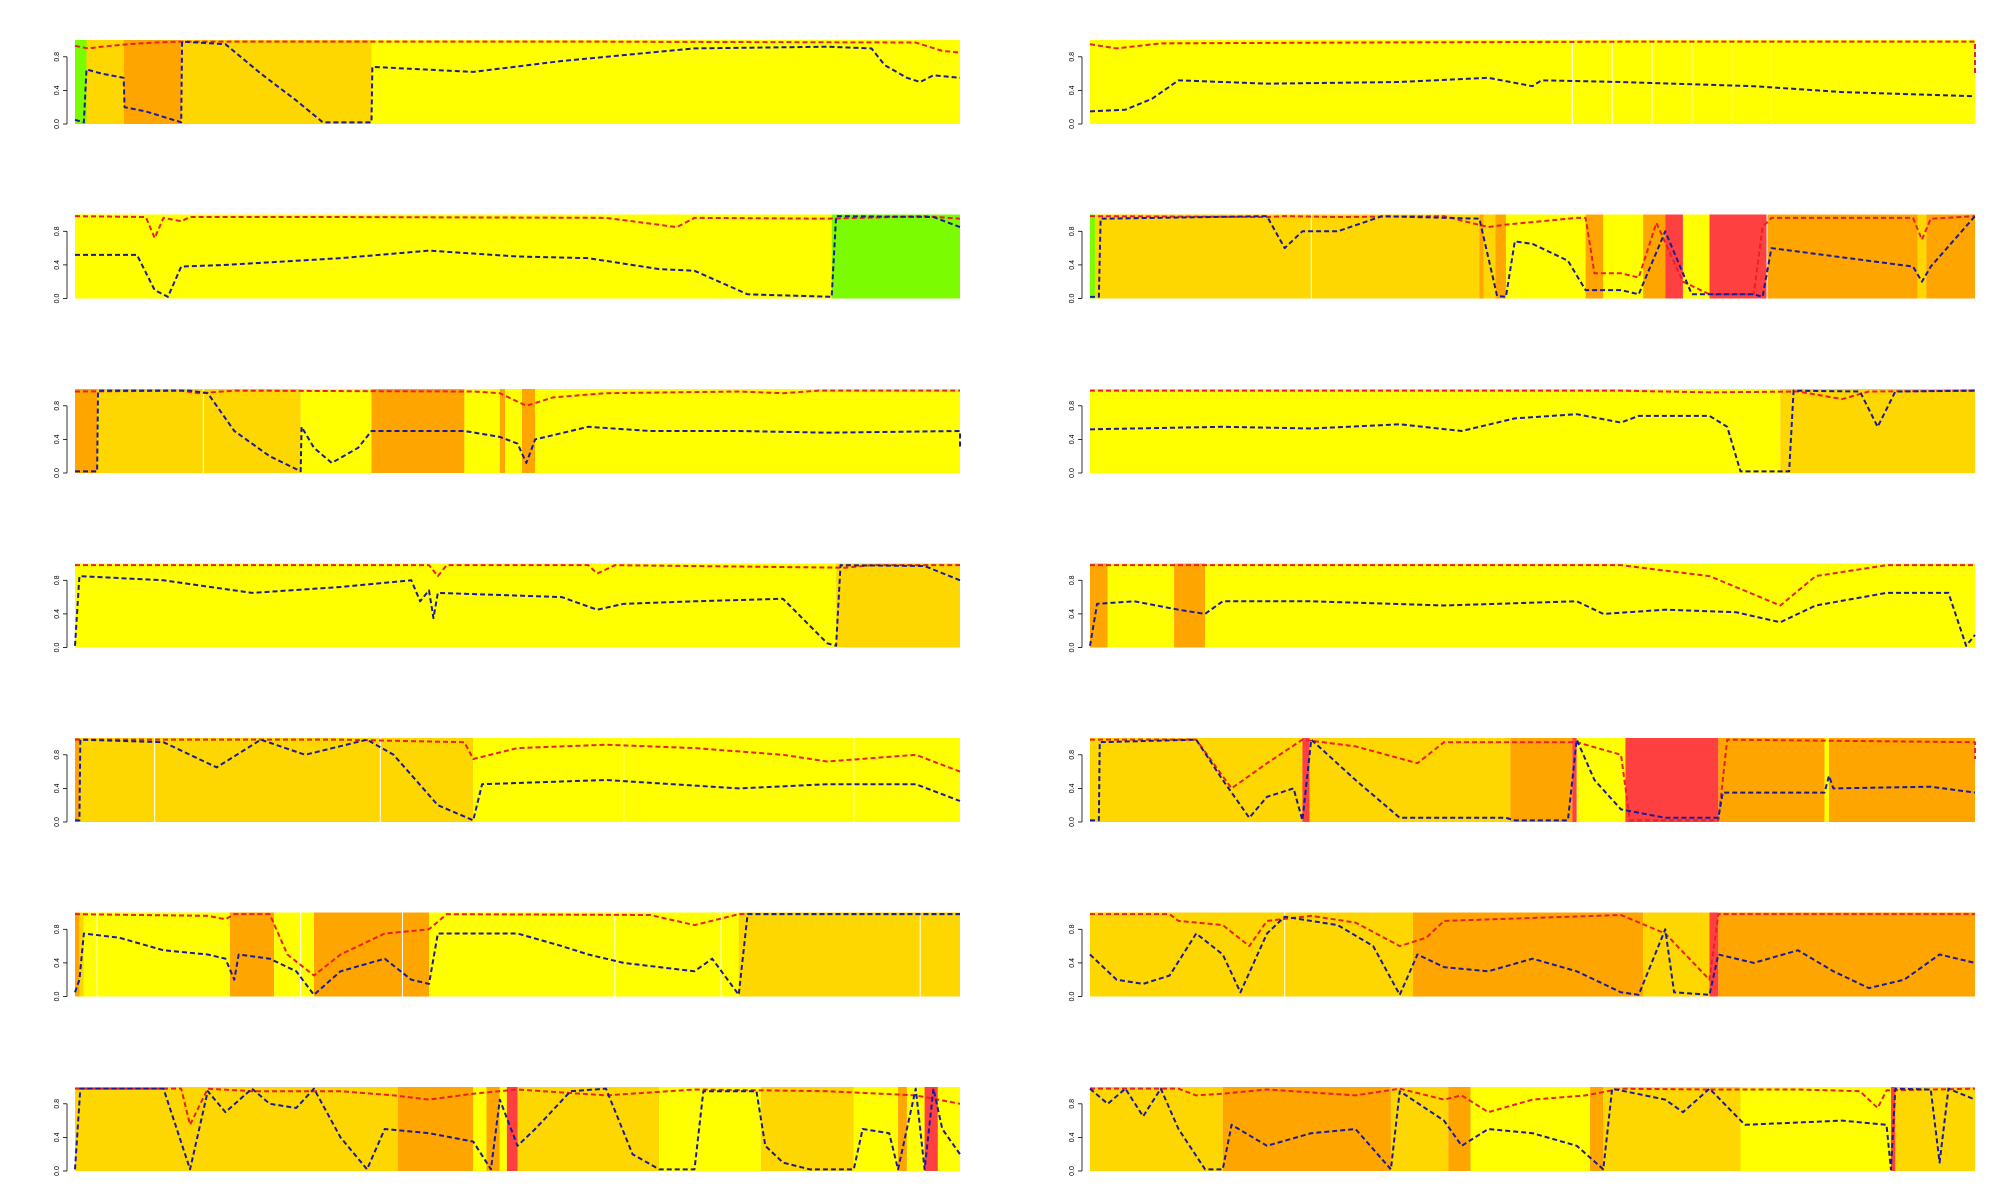  I want to click on panel-11: 0.0 0.4 0.8, so click(507, 957).